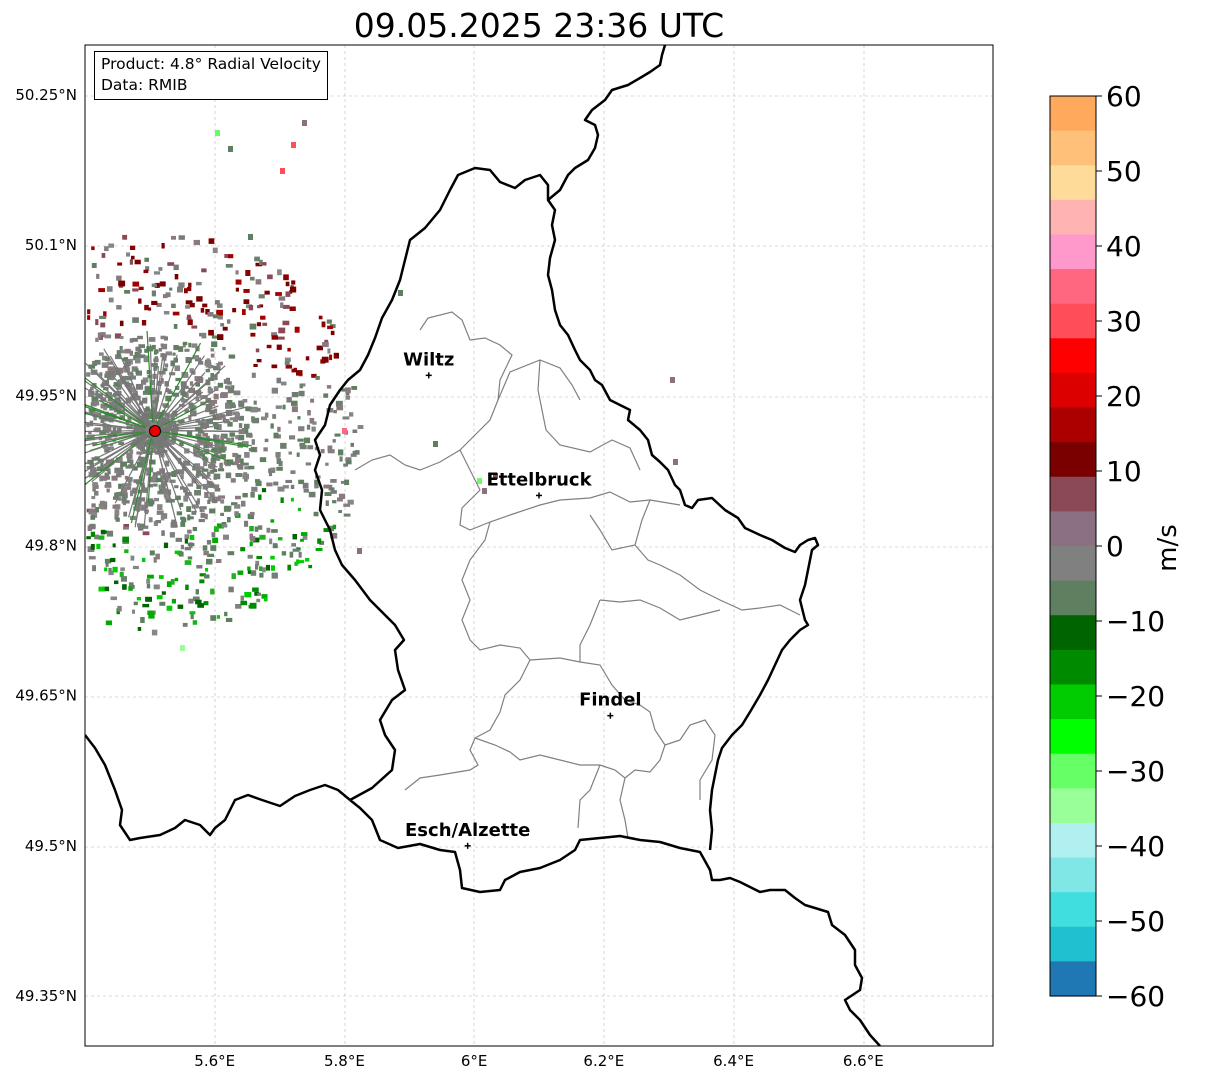 The height and width of the screenshot is (1081, 1207). Describe the element at coordinates (1130, 546) in the screenshot. I see `colorbar-ticks: 60 50 40 30 20 10 0 −10 −20 −30 −40 −50 −60` at that location.